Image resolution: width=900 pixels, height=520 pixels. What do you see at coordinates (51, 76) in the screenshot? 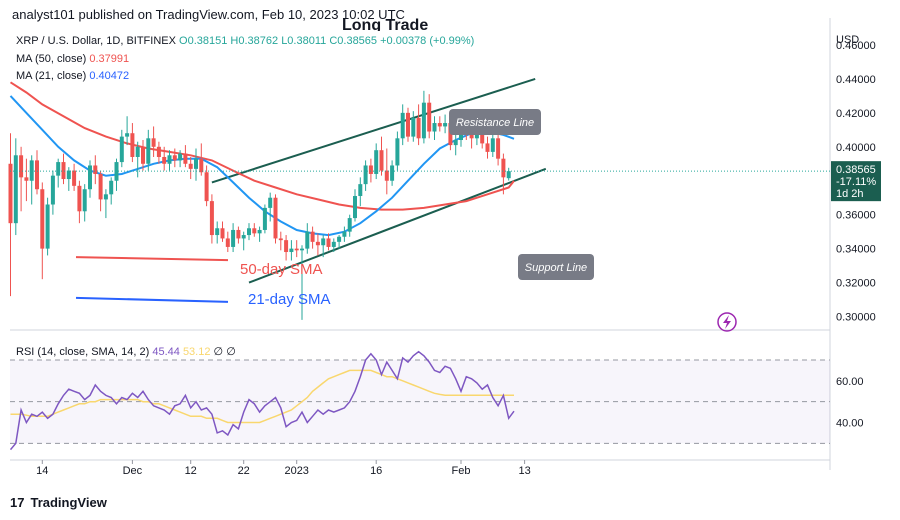
I see `ma21-label: MA (21, close)` at bounding box center [51, 76].